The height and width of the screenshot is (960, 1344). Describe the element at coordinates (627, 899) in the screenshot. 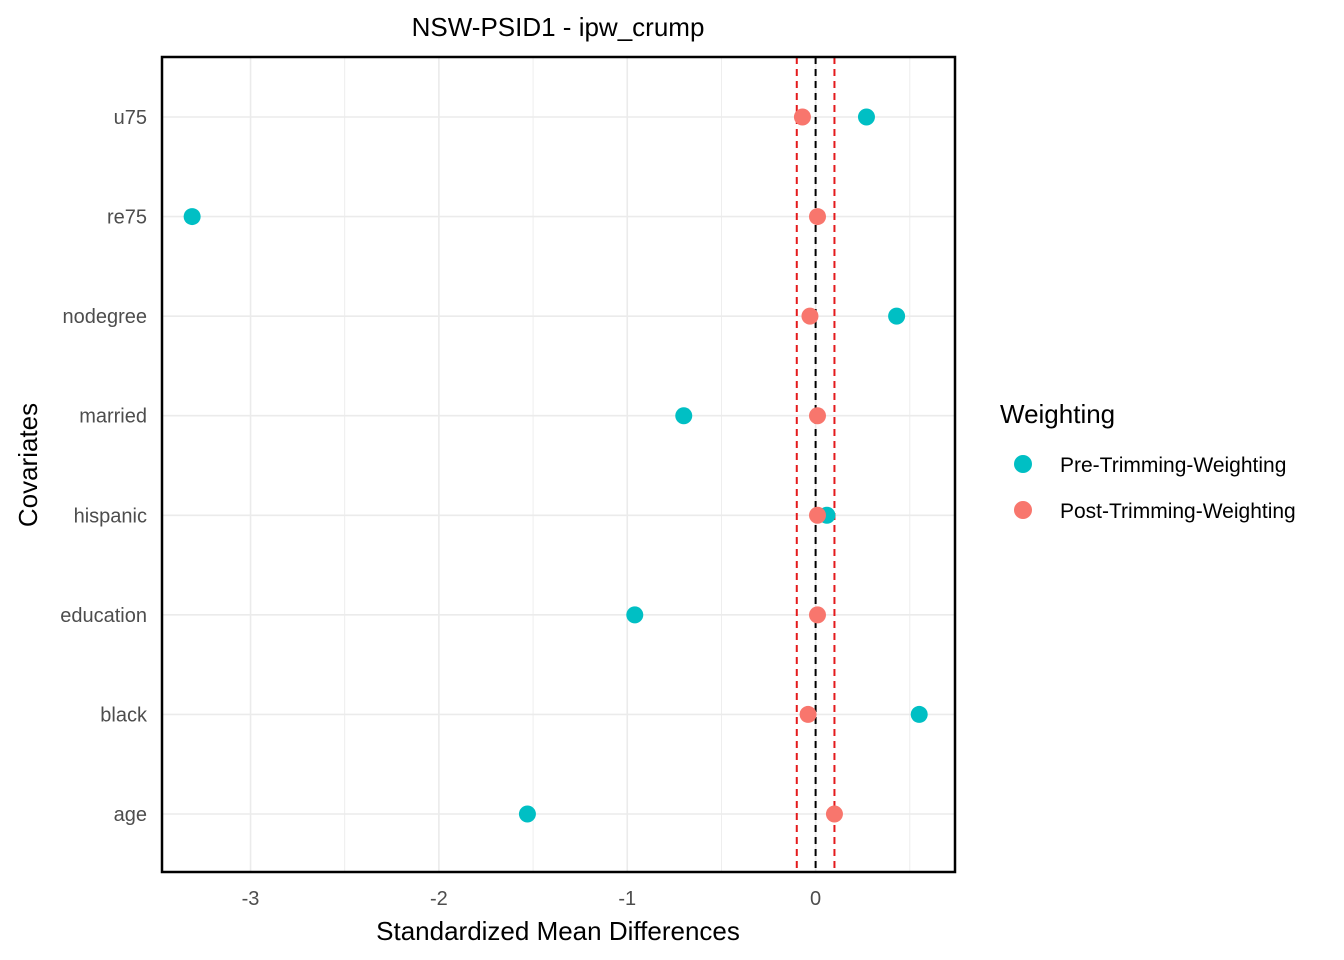

I see `x-tick-label: -1` at that location.